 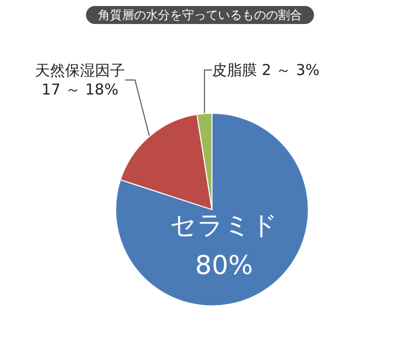 I want to click on slice-label: 皮脂膜 2 ～ 3%, so click(x=266, y=70).